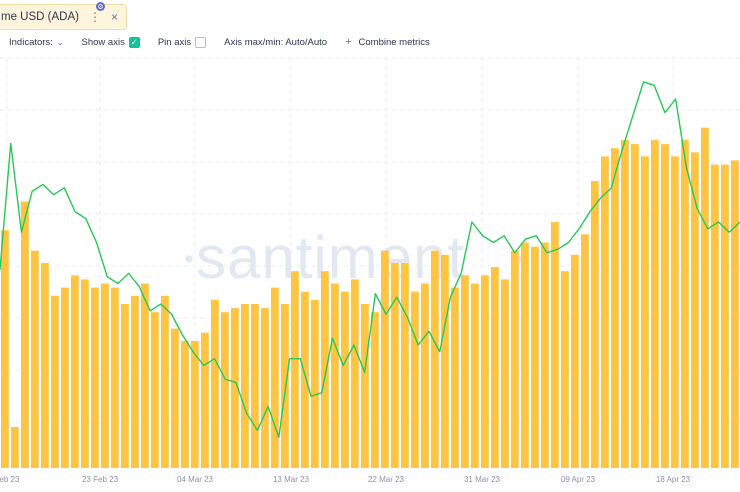 The width and height of the screenshot is (740, 492). I want to click on indicators-dropdown: Indicators: ⌄, so click(36, 42).